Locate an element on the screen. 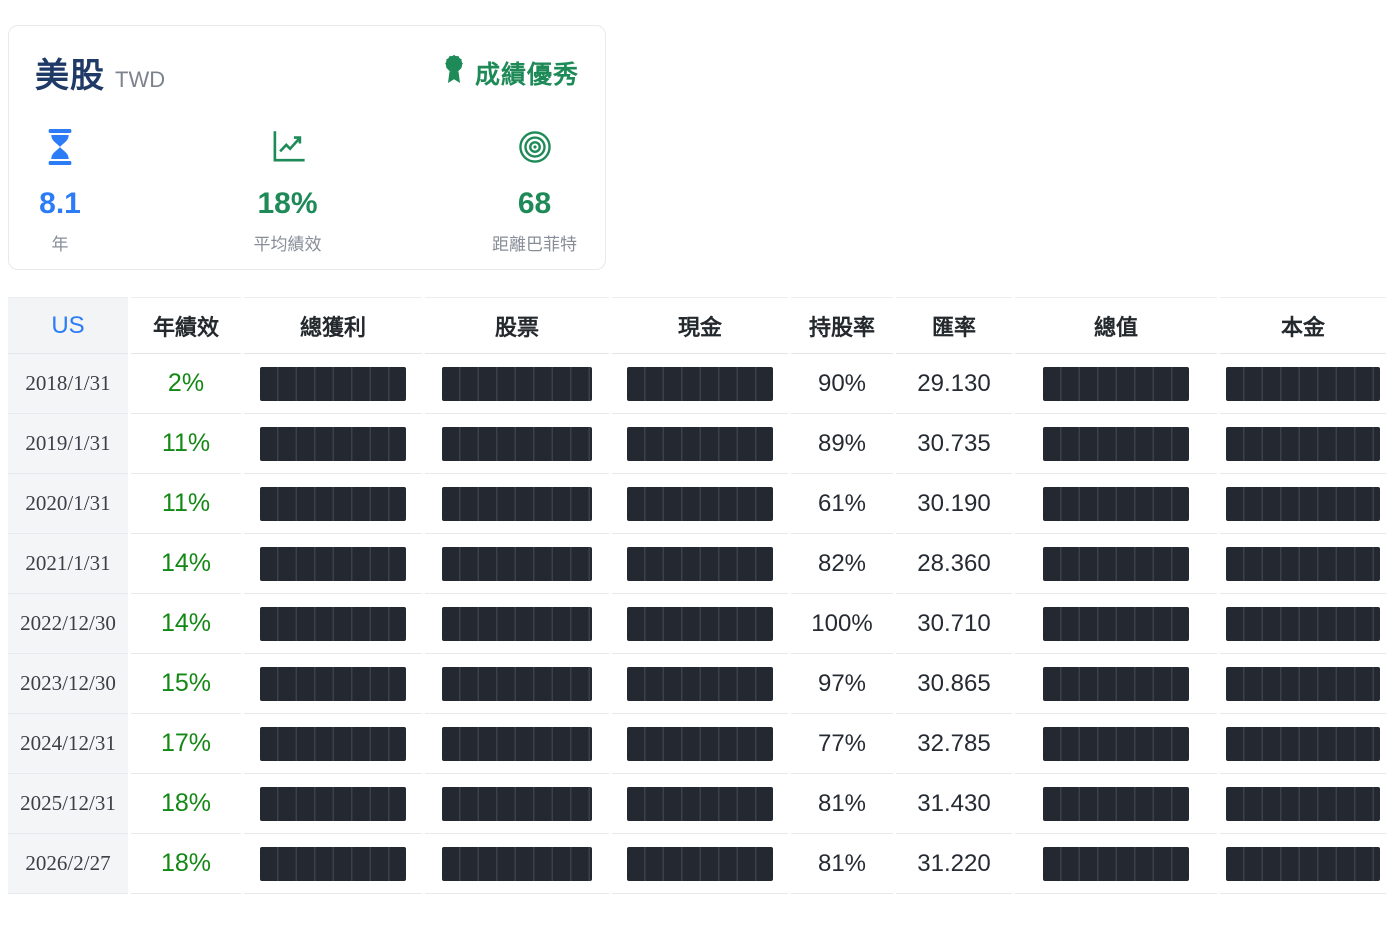  fx-rate-cell: 30.710 is located at coordinates (954, 624).